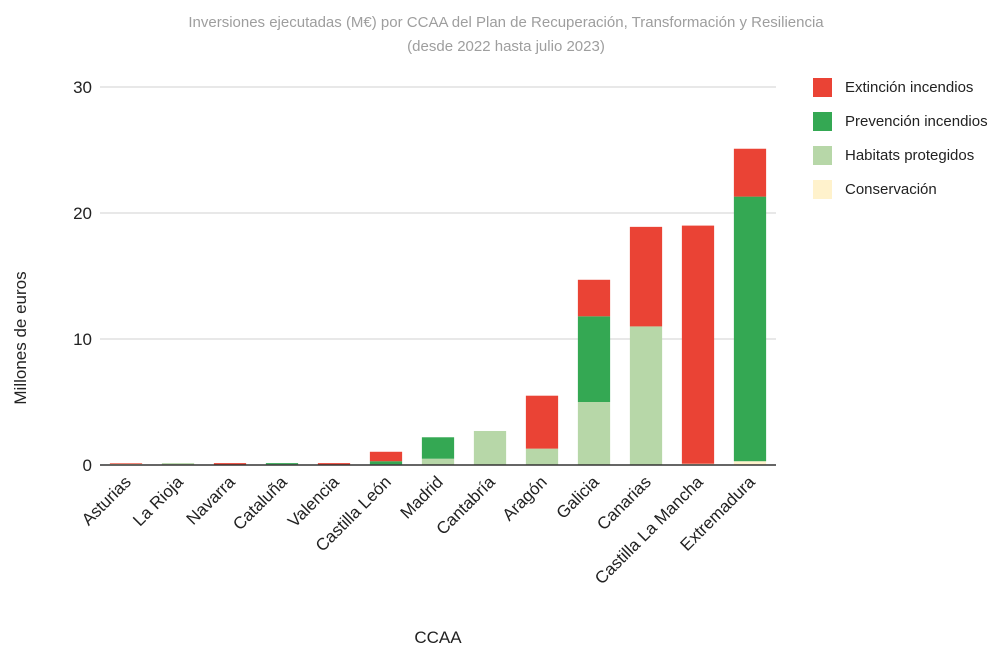  Describe the element at coordinates (82, 87) in the screenshot. I see `y-tick-label: 30` at that location.